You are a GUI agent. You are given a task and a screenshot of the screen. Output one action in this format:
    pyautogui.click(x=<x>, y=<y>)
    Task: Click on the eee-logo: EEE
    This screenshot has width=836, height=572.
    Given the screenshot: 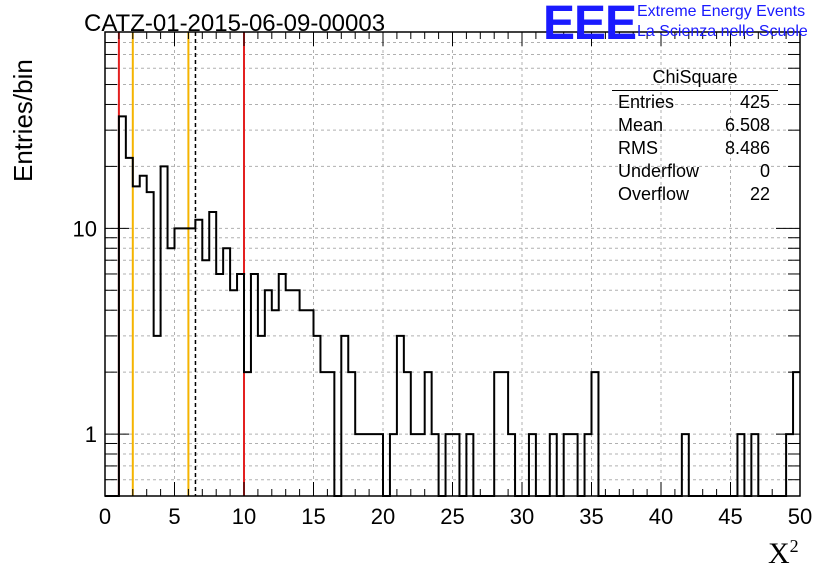 What is the action you would take?
    pyautogui.click(x=590, y=25)
    